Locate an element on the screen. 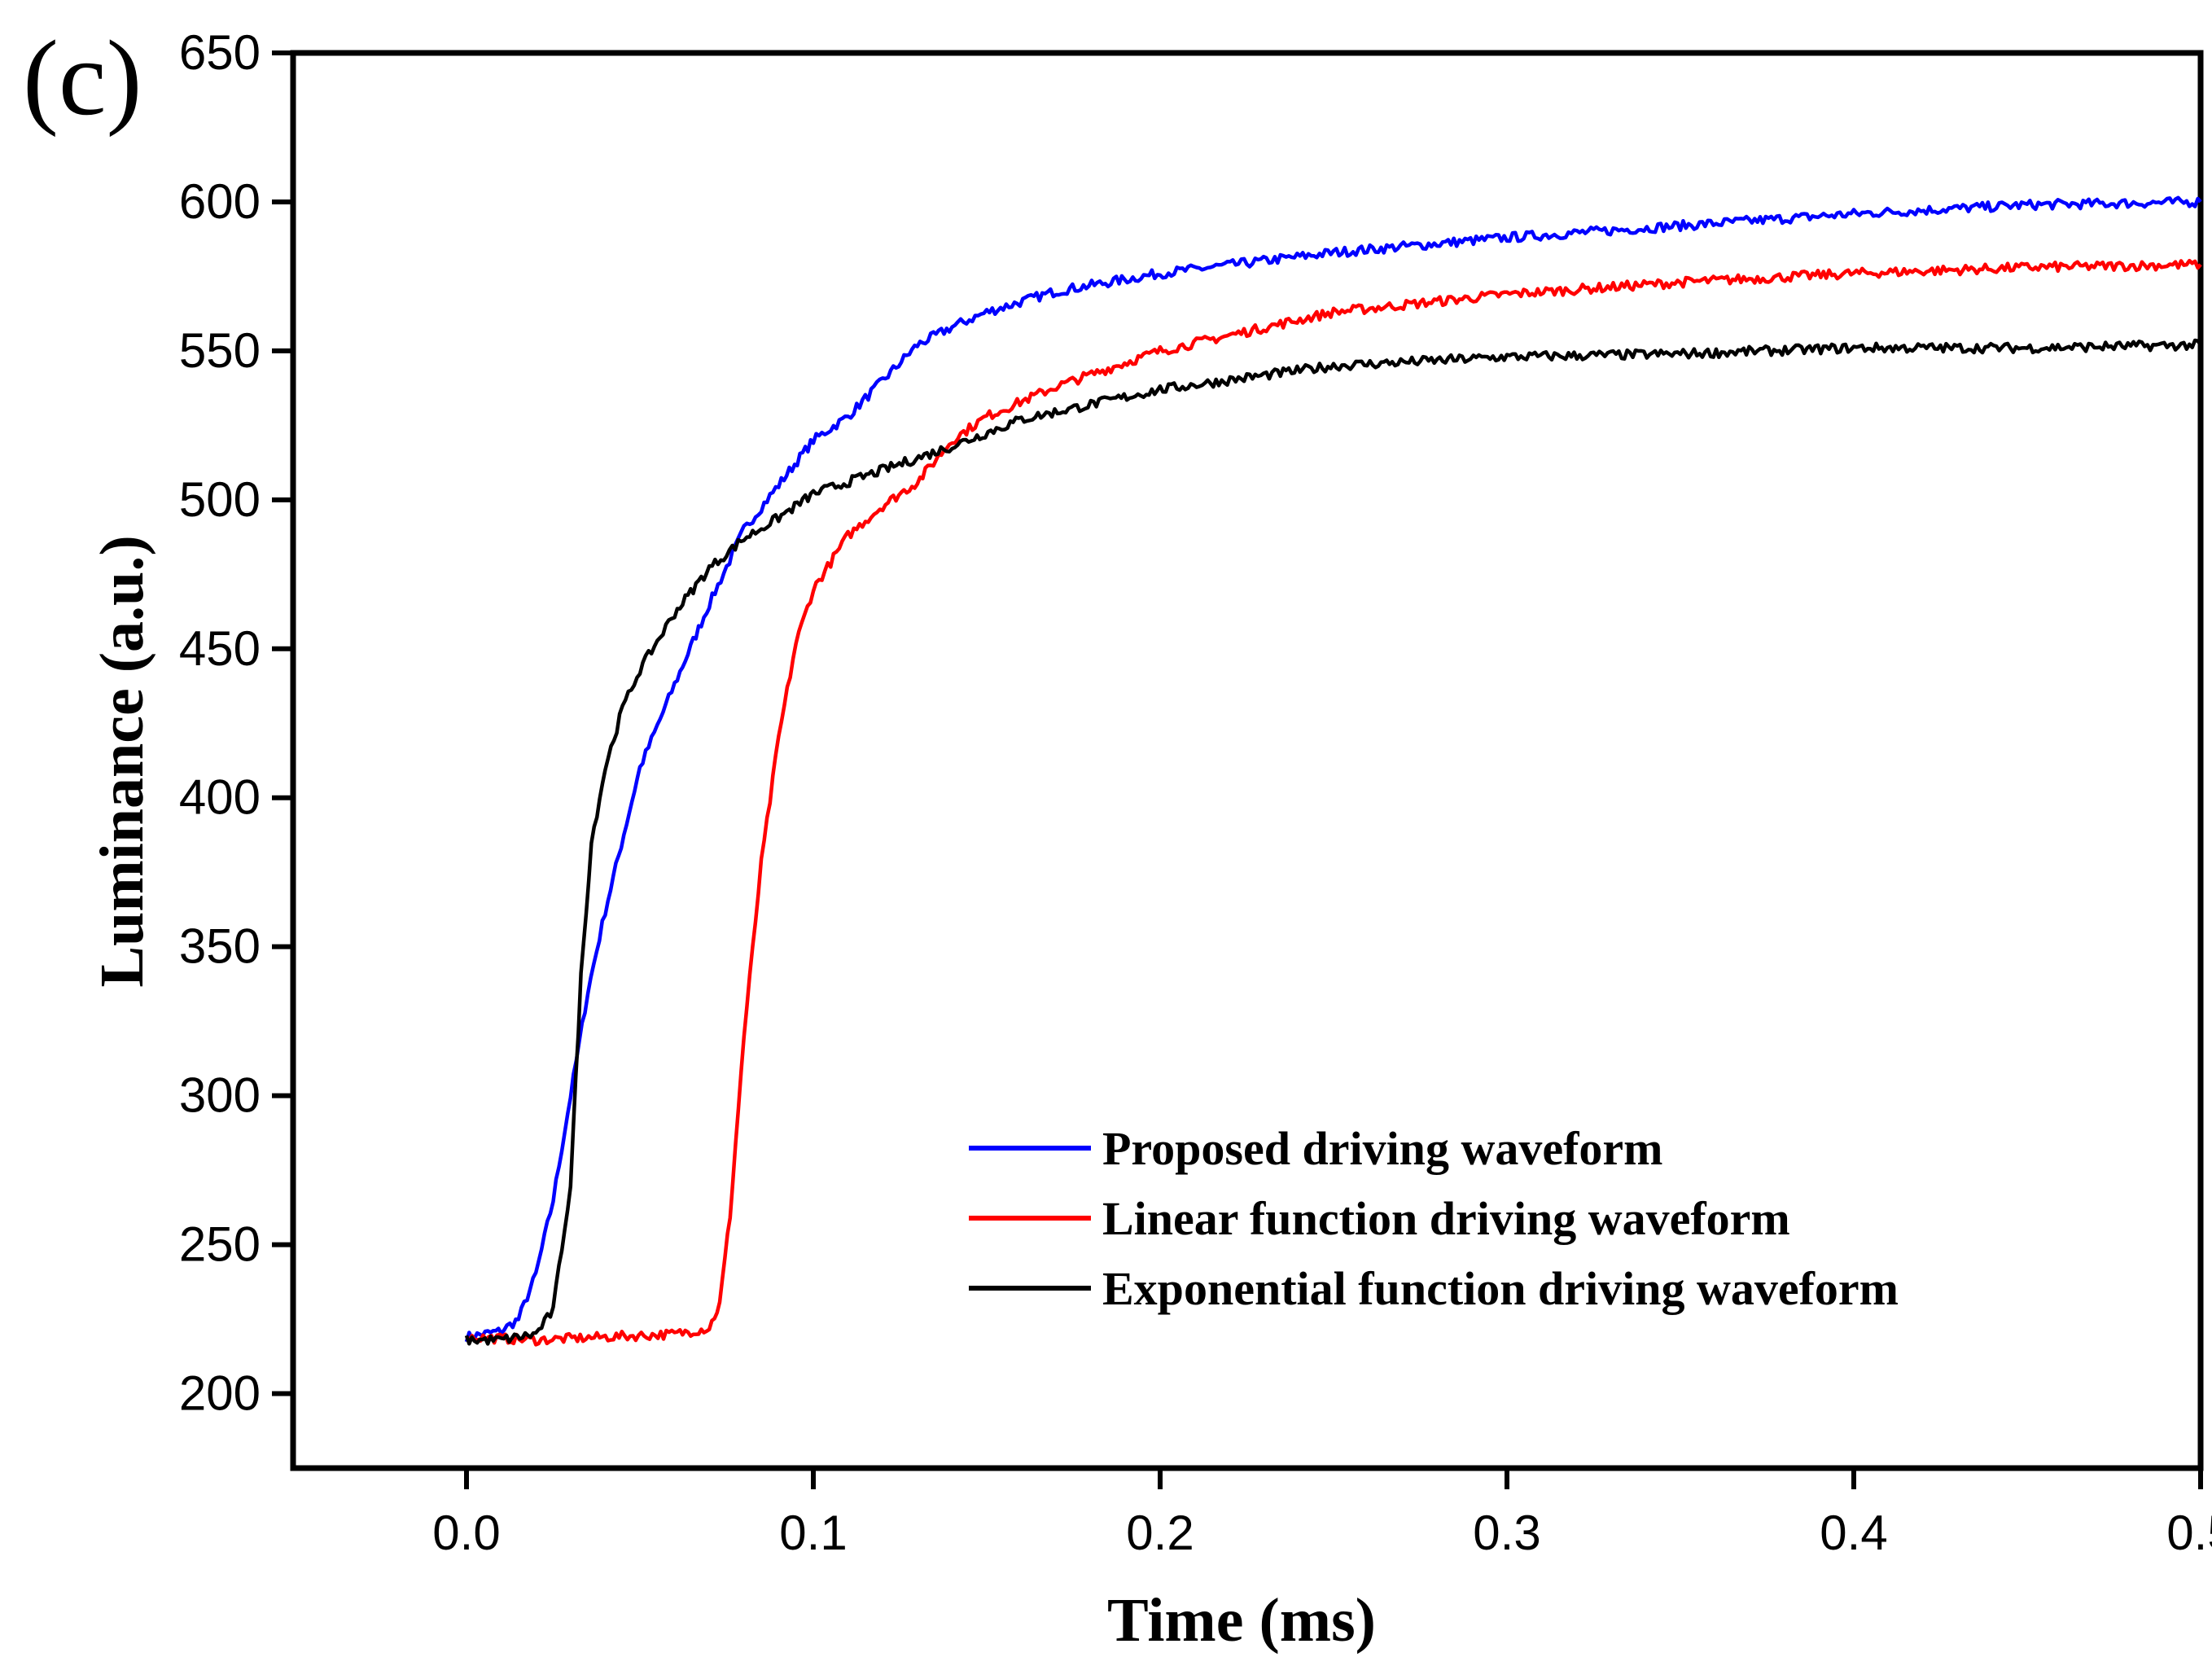  x-tick-label: 0.1 is located at coordinates (813, 1533).